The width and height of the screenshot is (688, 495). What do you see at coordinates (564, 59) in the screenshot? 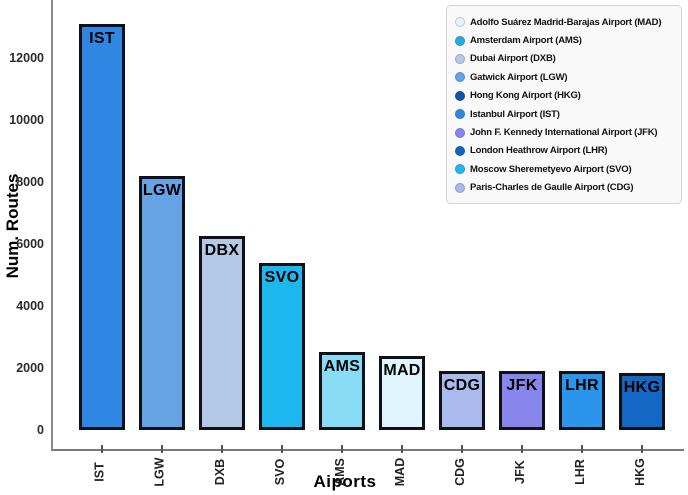
I see `legend-item-dxb: Dubai Airport (DXB)` at bounding box center [564, 59].